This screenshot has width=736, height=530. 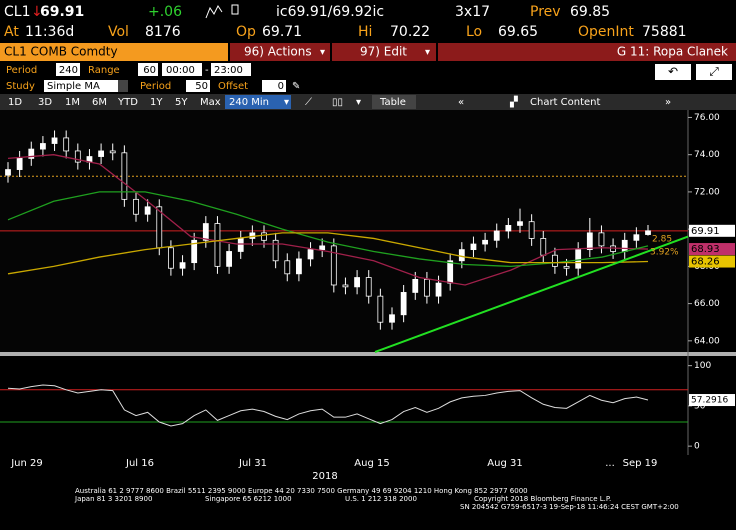 I want to click on annotation: 2.85, so click(x=662, y=239).